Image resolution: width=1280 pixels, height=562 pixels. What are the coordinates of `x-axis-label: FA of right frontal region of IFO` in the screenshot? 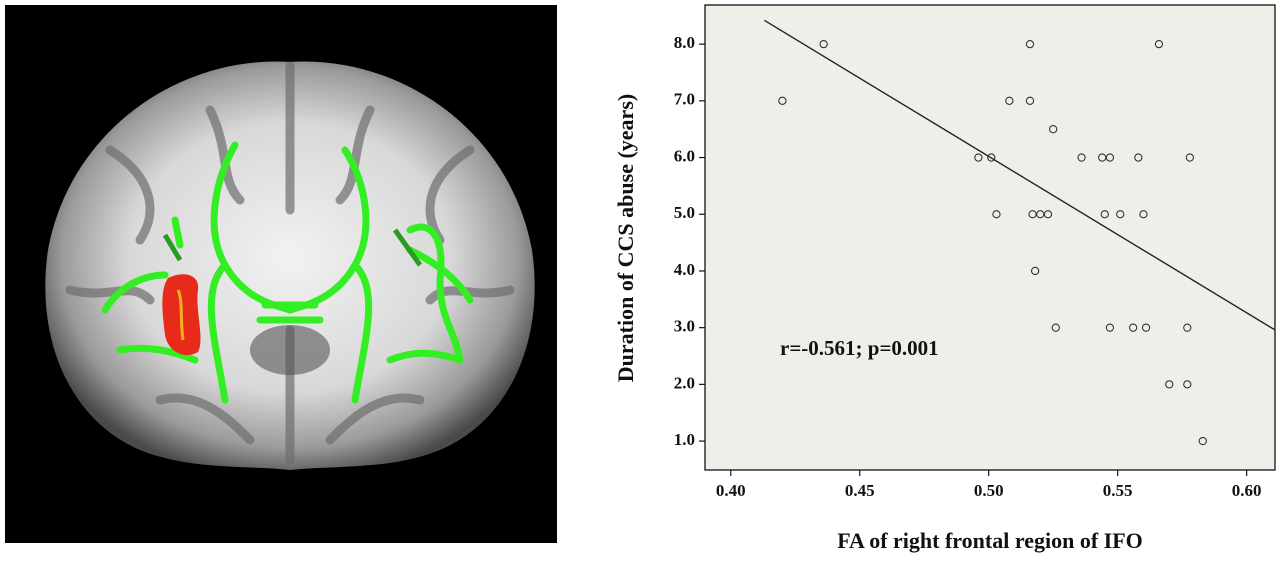 It's located at (990, 540).